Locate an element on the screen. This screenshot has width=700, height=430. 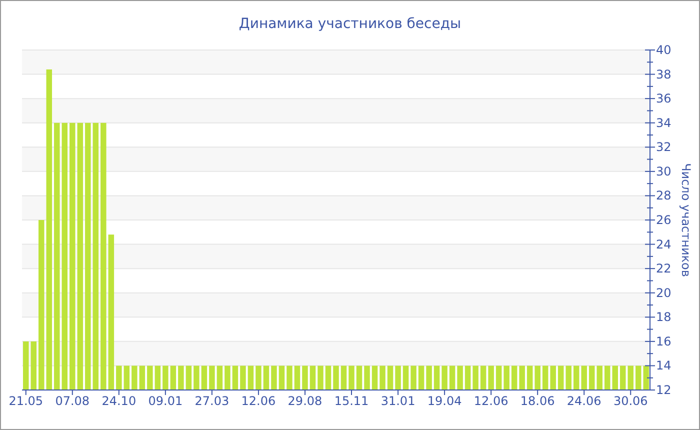
x-tick-label: 09.01 is located at coordinates (165, 401).